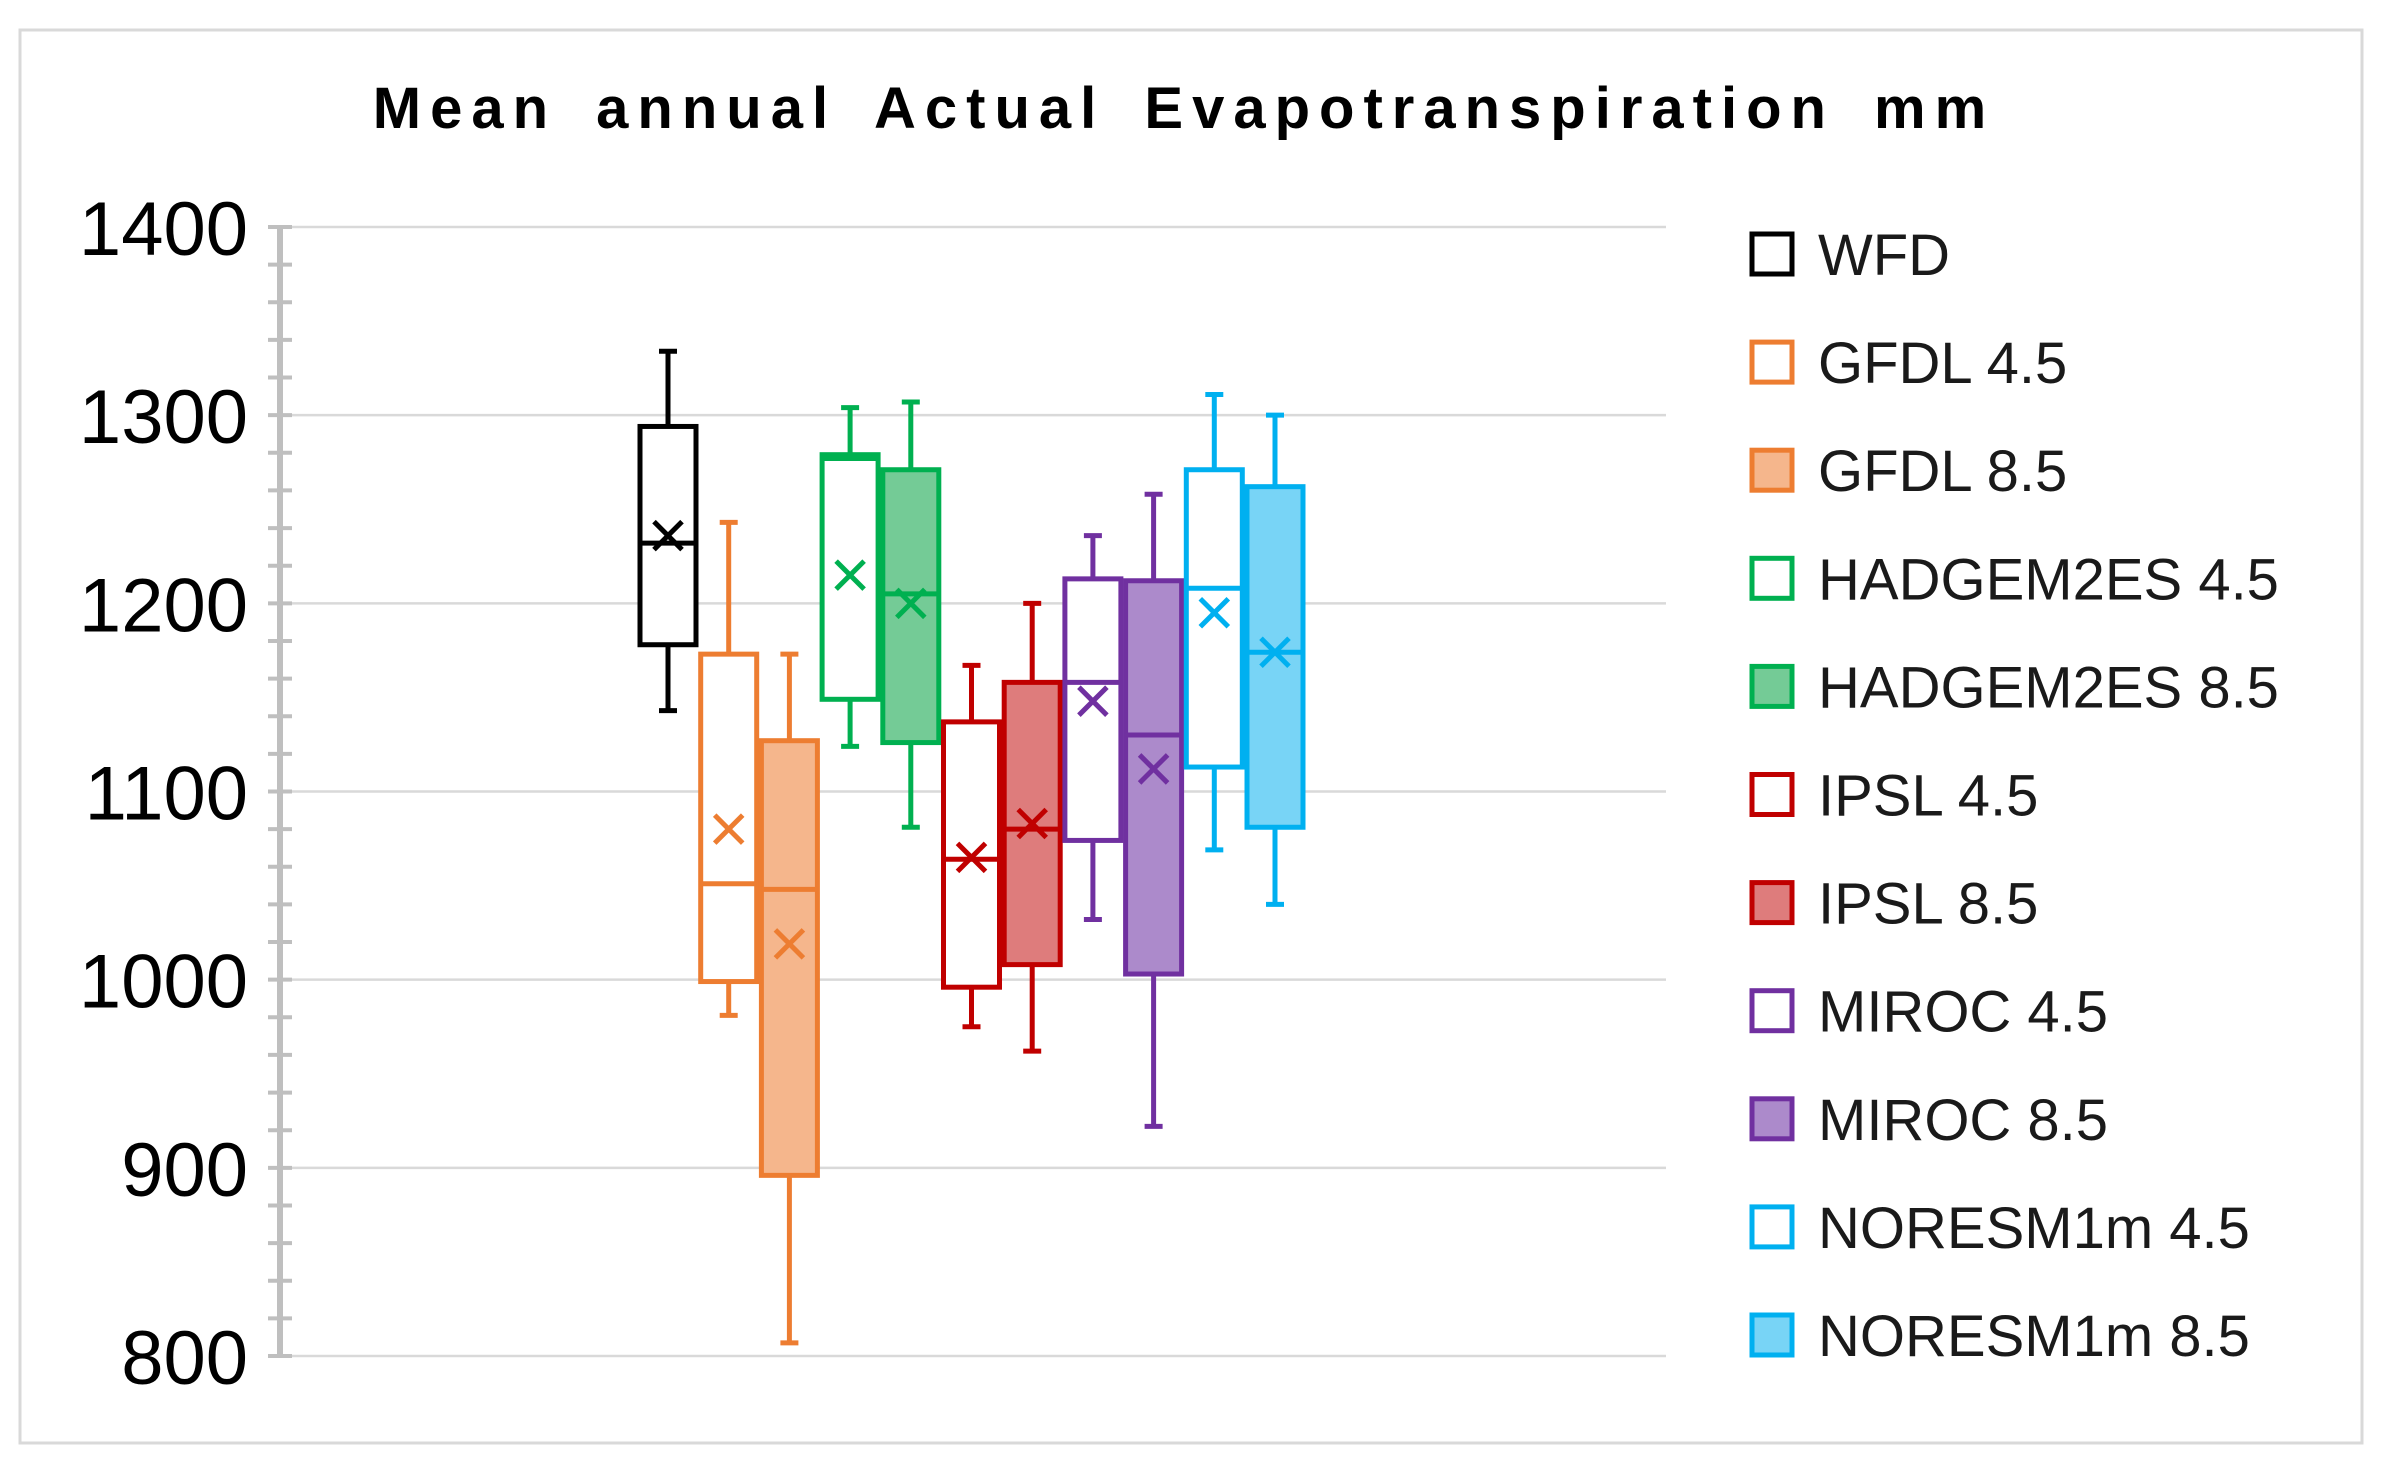 Image resolution: width=2385 pixels, height=1470 pixels. Describe the element at coordinates (1928, 904) in the screenshot. I see `legend-label: IPSL 8.5` at that location.